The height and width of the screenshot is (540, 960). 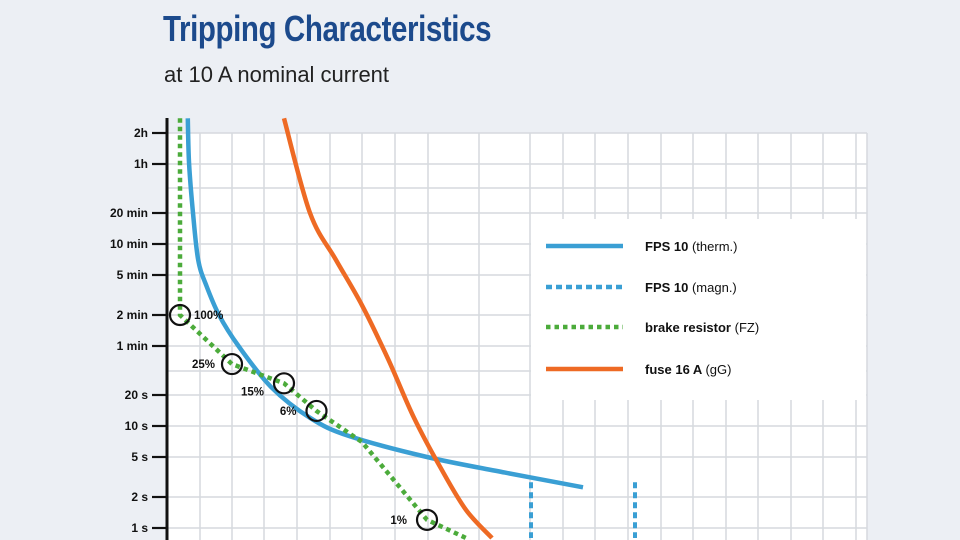 What do you see at coordinates (288, 412) in the screenshot?
I see `marker-label: 6%` at bounding box center [288, 412].